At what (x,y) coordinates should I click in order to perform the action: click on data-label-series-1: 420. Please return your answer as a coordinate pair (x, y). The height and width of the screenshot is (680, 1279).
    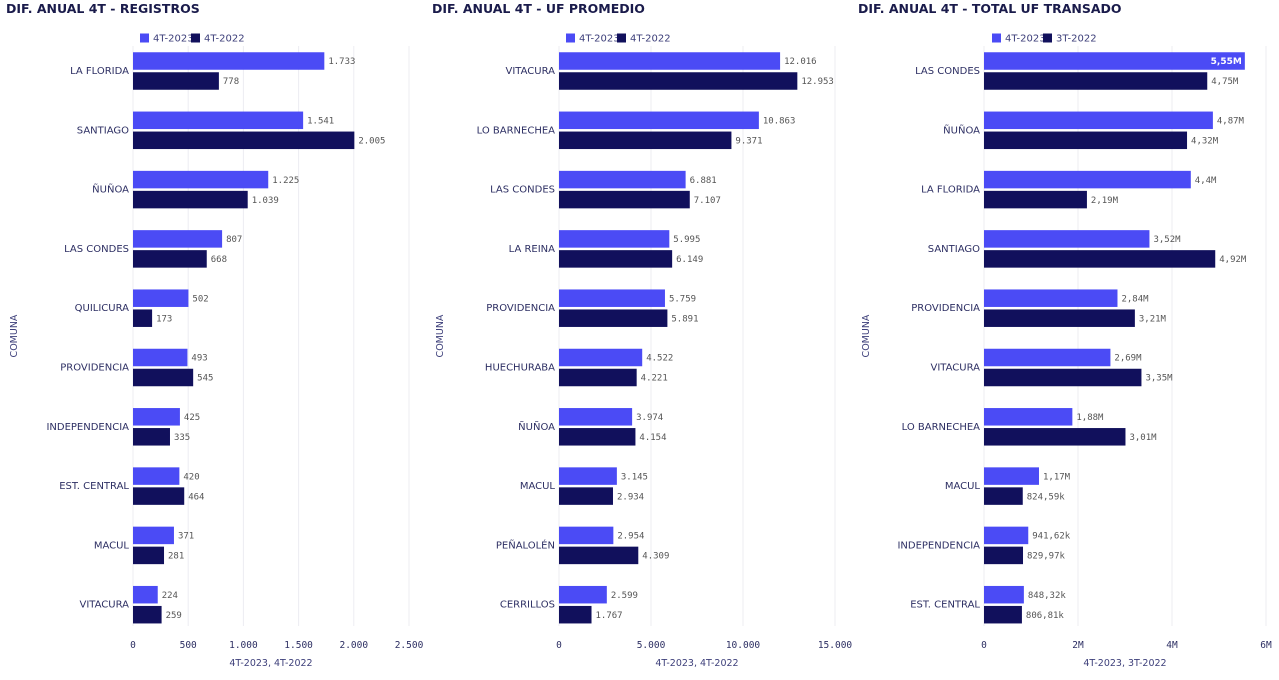
    Looking at the image, I should click on (191, 477).